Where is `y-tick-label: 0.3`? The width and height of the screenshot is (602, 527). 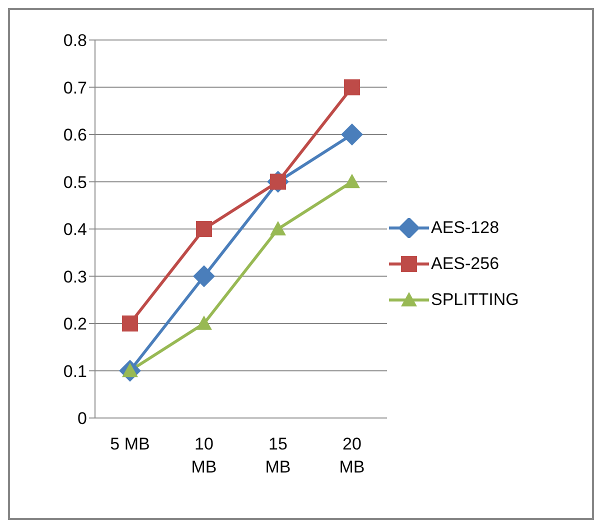
y-tick-label: 0.3 is located at coordinates (75, 276).